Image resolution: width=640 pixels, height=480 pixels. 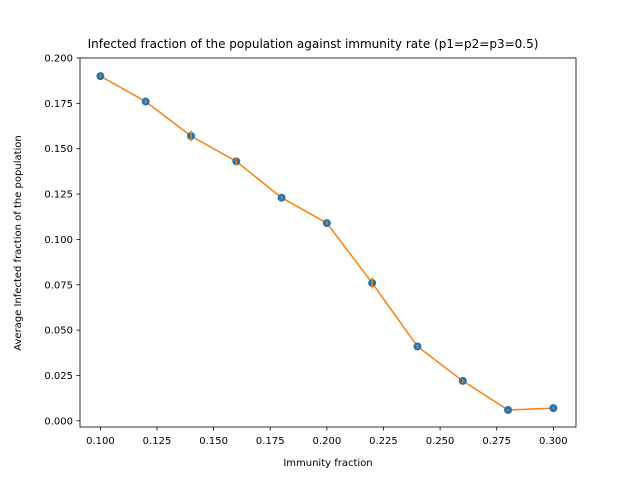 What do you see at coordinates (58, 240) in the screenshot?
I see `y-tick-label: 0.100` at bounding box center [58, 240].